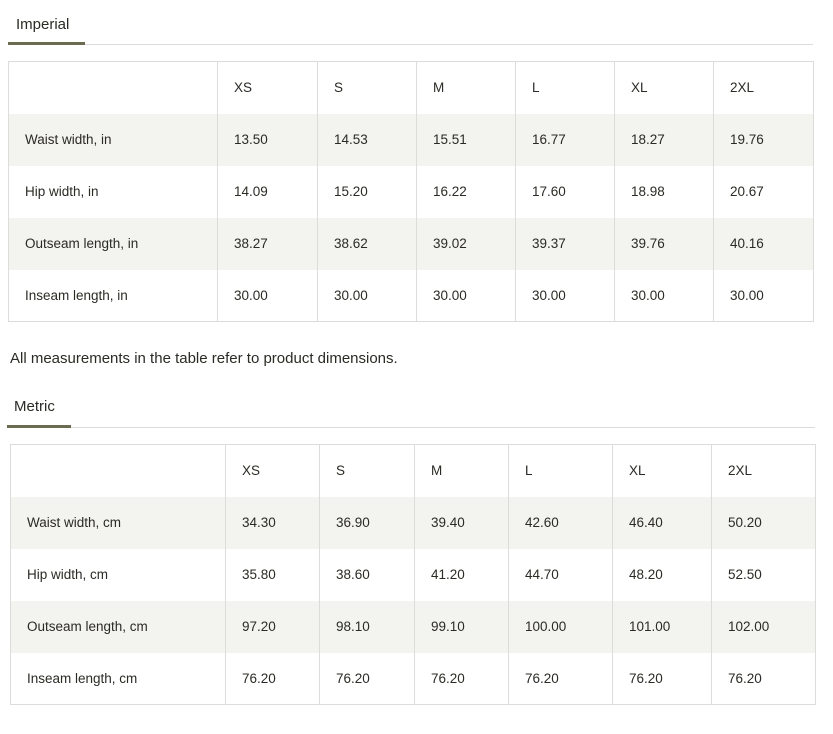 This screenshot has height=734, width=833. What do you see at coordinates (466, 191) in the screenshot?
I see `measurement-cell: 16.22` at bounding box center [466, 191].